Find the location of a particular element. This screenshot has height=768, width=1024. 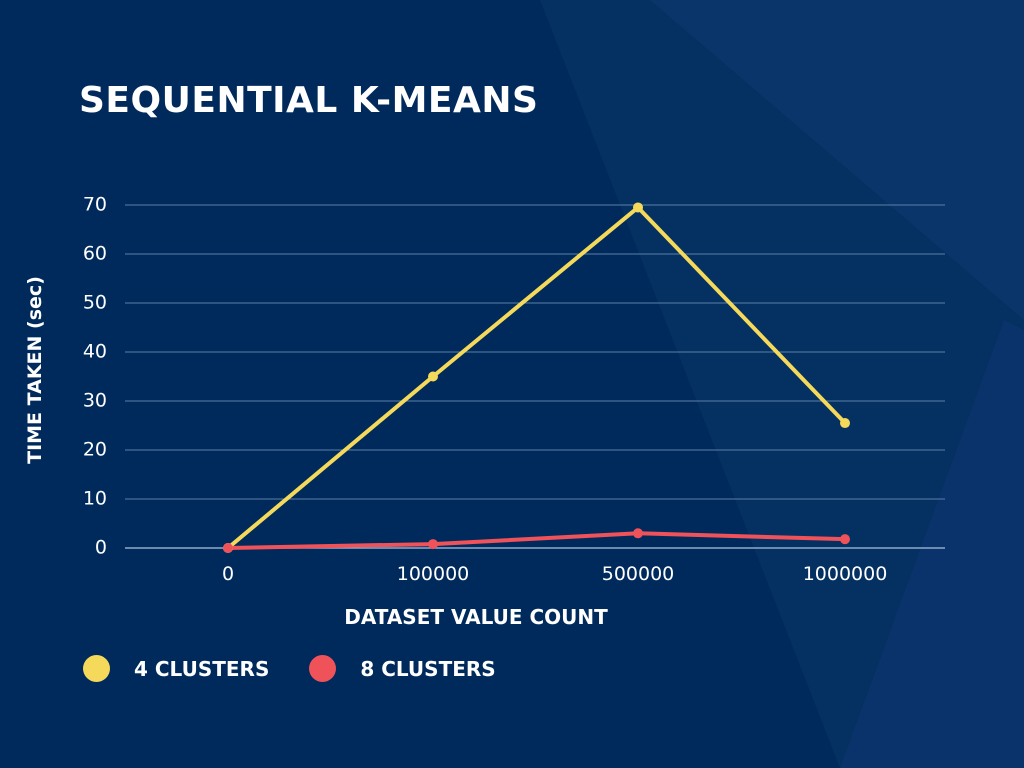

legend-item-4-clusters: 4 CLUSTERS is located at coordinates (176, 668).